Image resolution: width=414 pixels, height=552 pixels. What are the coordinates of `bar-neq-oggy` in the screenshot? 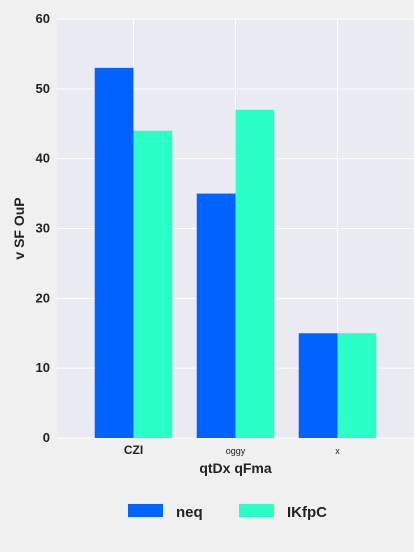 It's located at (216, 315).